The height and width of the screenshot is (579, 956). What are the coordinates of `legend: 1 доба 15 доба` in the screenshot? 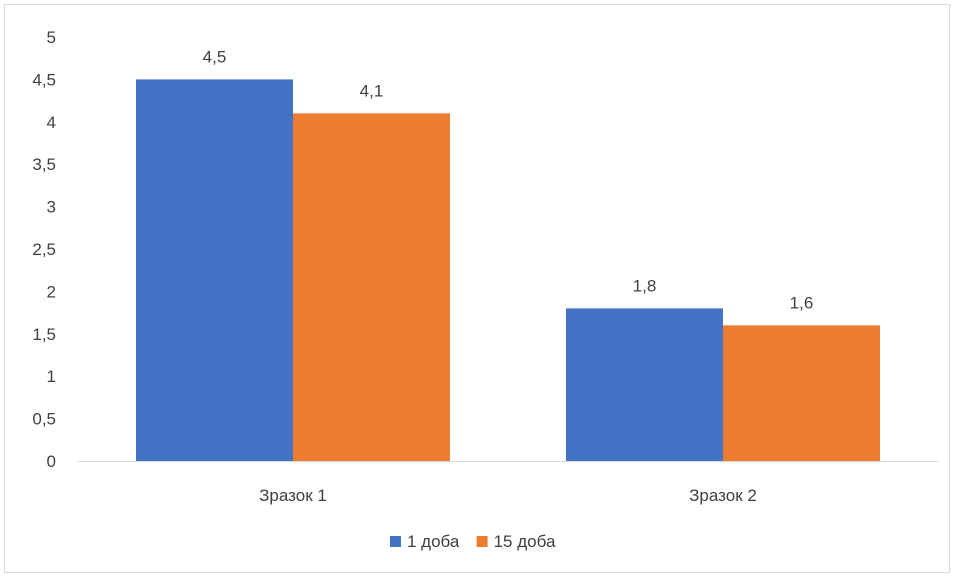 It's located at (473, 541).